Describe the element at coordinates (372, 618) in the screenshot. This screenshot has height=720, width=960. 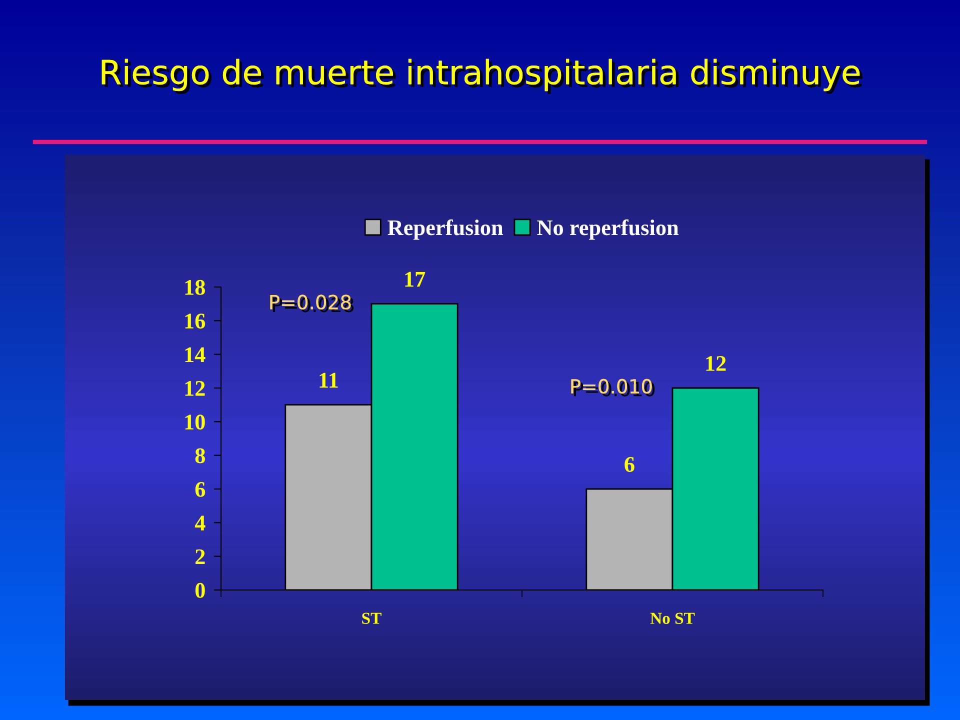
I see `x-tick-label: ST` at that location.